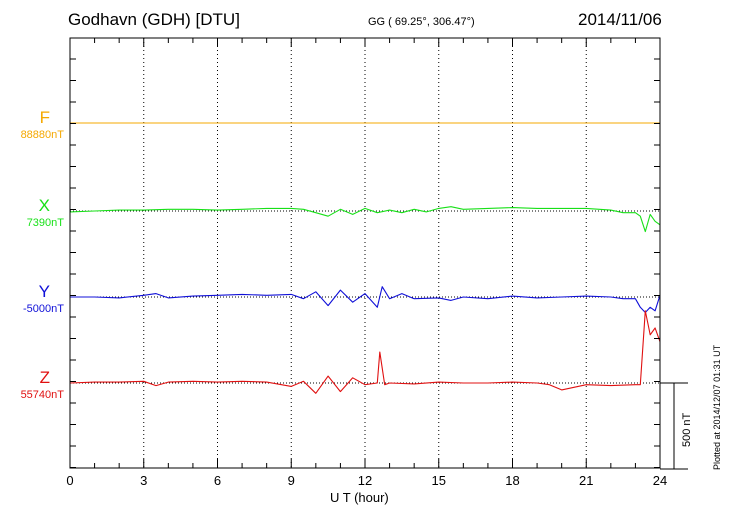 This screenshot has width=730, height=520. Describe the element at coordinates (365, 480) in the screenshot. I see `x-tick-label-12: 12` at that location.